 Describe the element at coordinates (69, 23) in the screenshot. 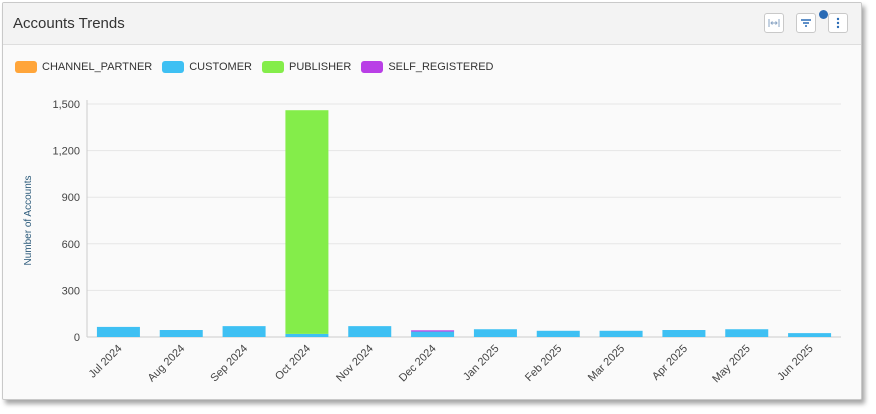

I see `card-title: Accounts Trends` at that location.